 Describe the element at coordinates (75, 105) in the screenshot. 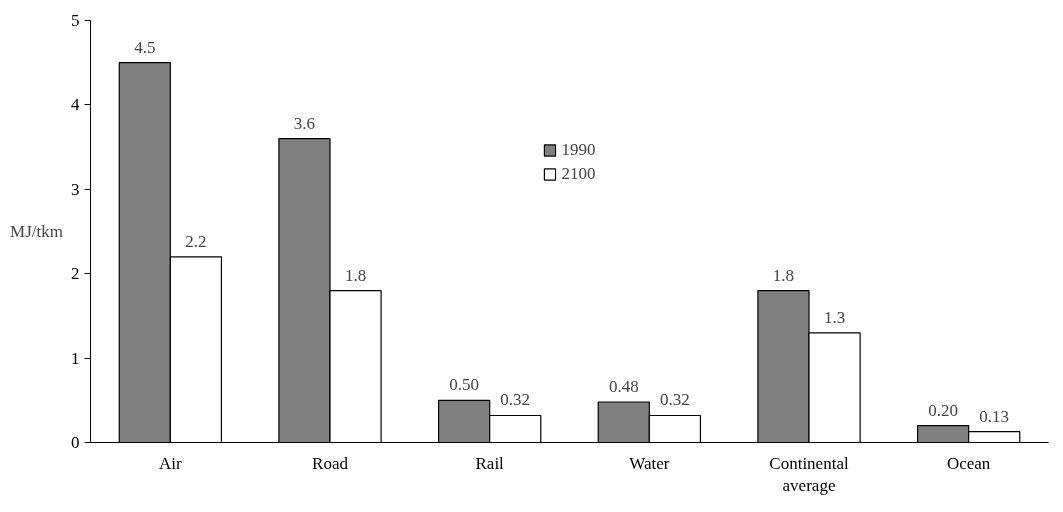

I see `y-tick-label: 4` at that location.